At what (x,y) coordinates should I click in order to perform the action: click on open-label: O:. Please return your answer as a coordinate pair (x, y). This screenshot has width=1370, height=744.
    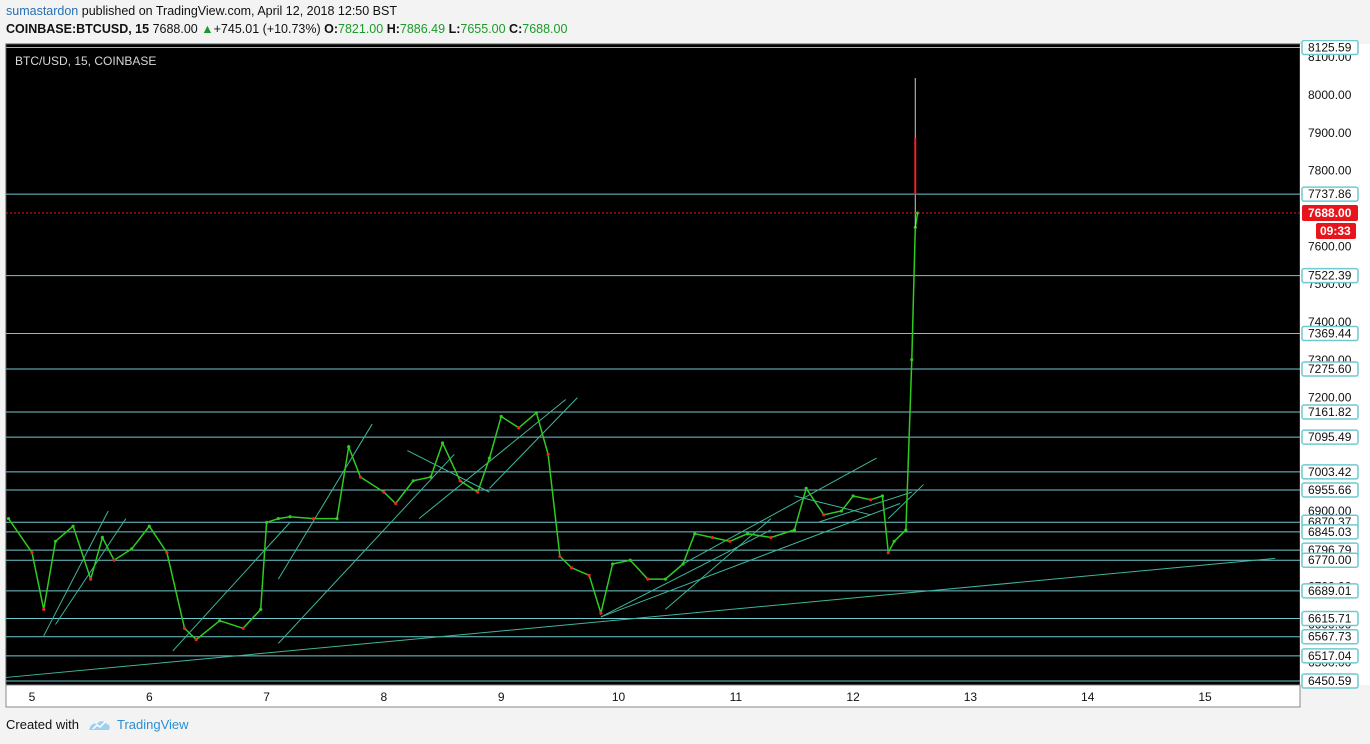
    Looking at the image, I should click on (331, 29).